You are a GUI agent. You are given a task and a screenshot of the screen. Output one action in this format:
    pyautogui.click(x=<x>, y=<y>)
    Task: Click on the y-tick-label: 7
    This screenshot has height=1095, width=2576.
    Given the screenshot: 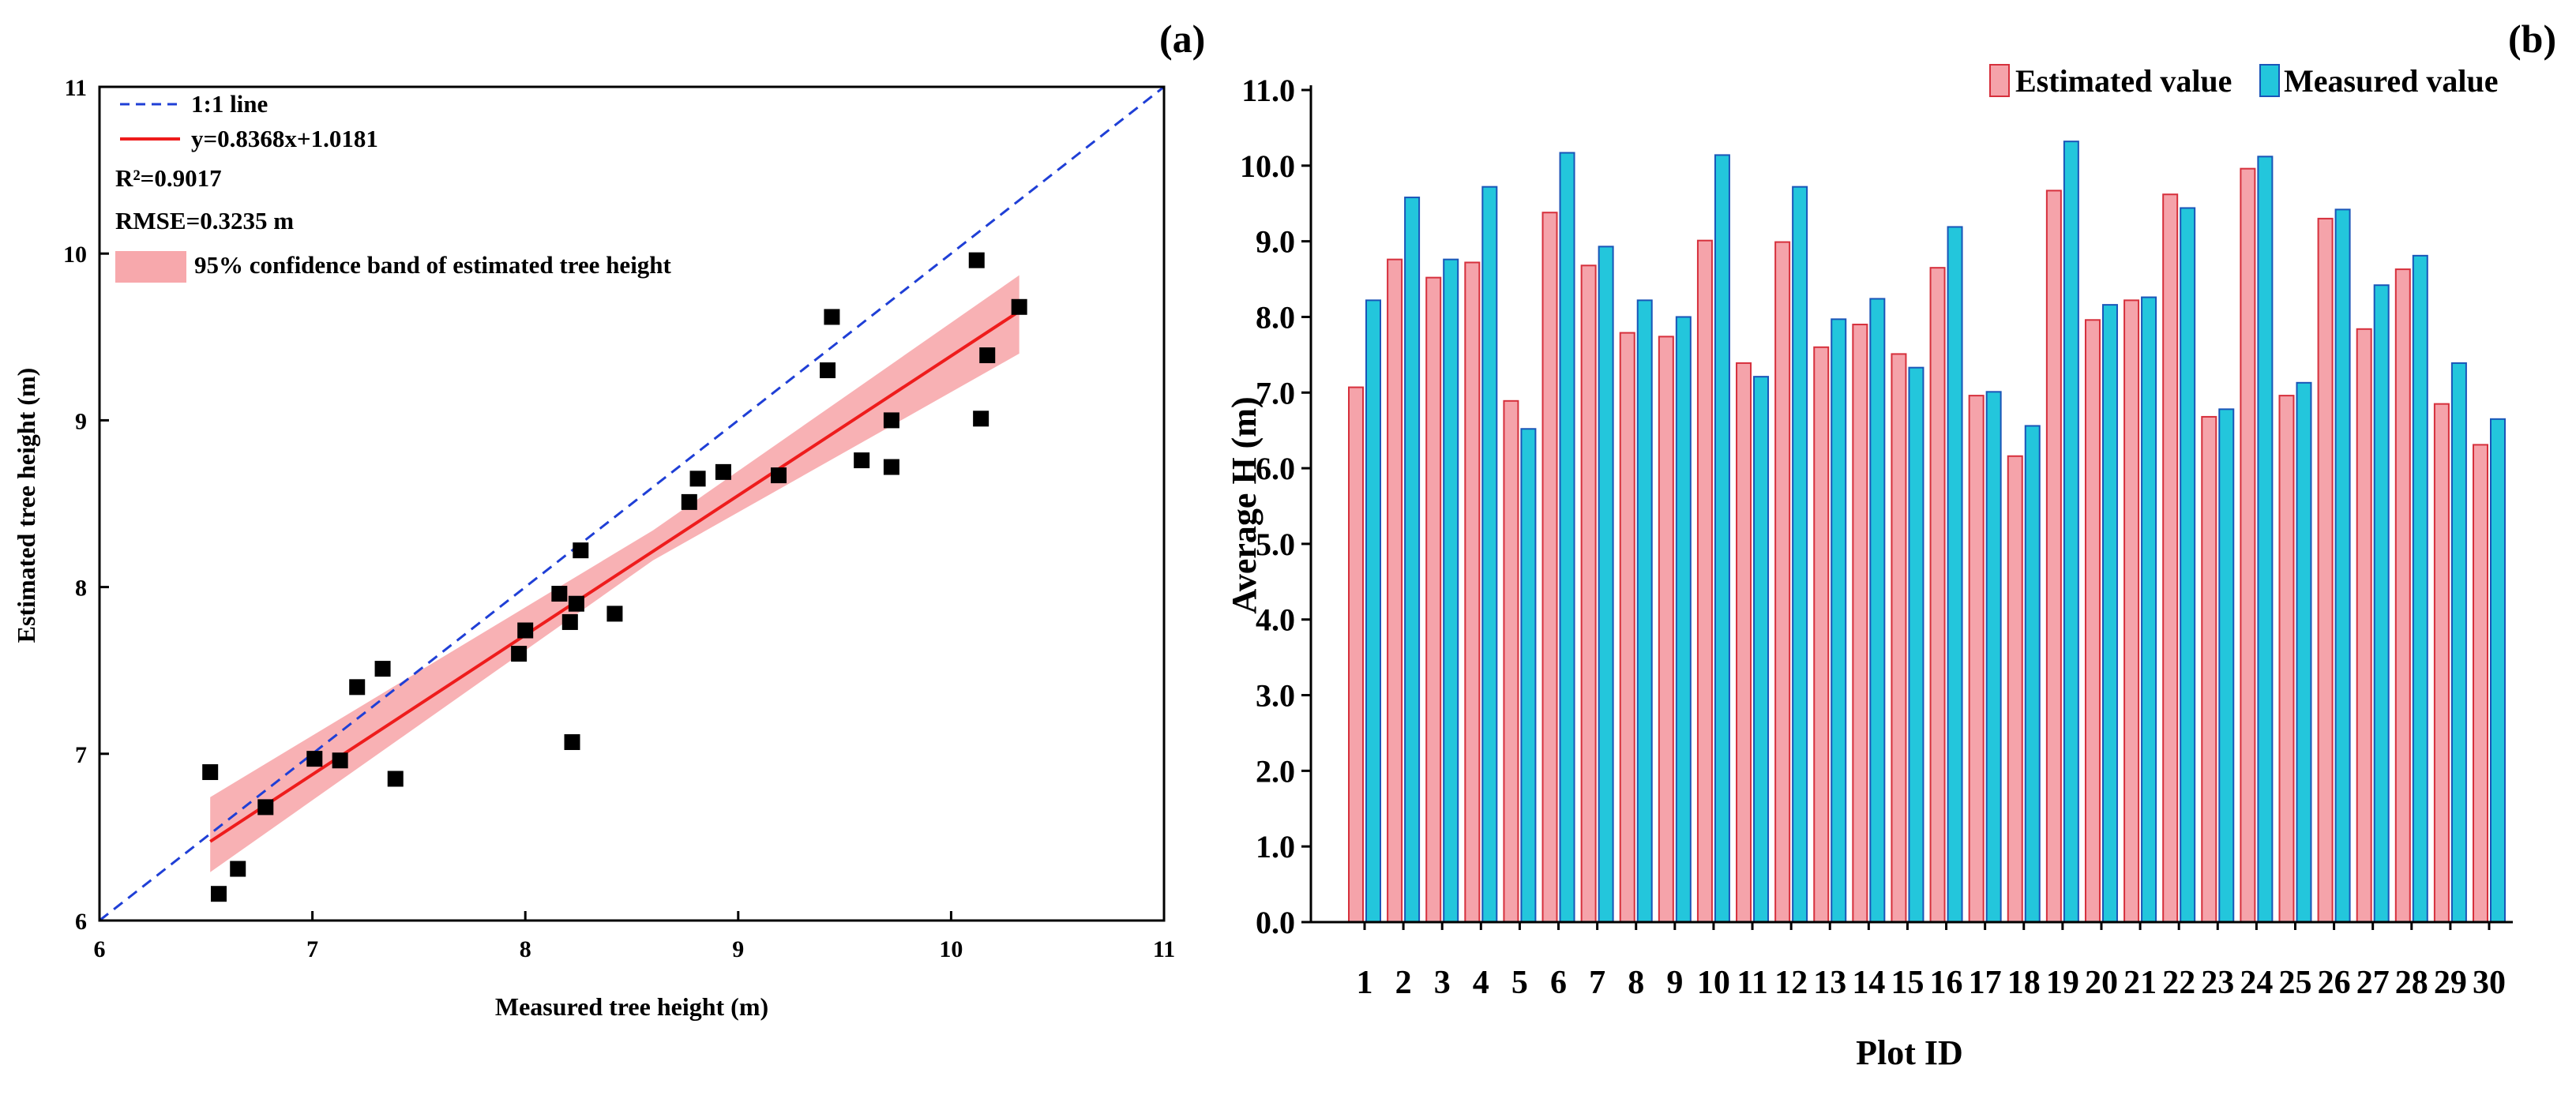 What is the action you would take?
    pyautogui.click(x=81, y=755)
    